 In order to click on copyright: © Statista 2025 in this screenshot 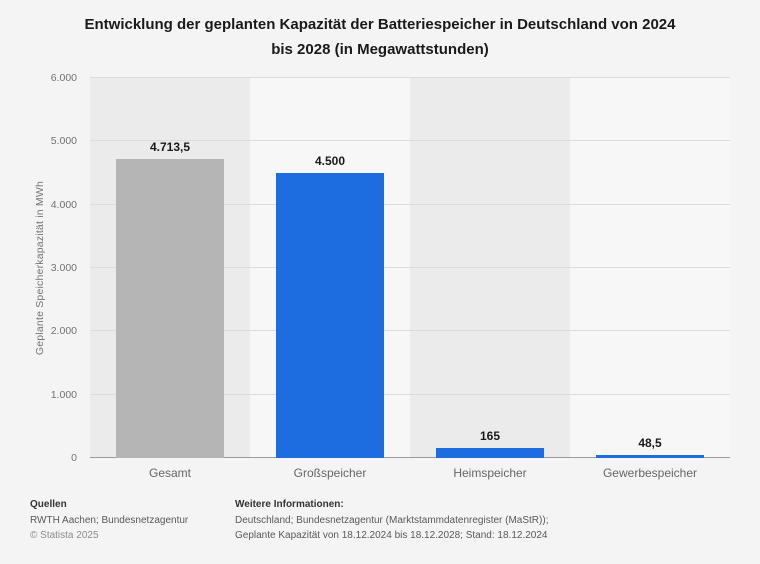, I will do `click(64, 535)`.